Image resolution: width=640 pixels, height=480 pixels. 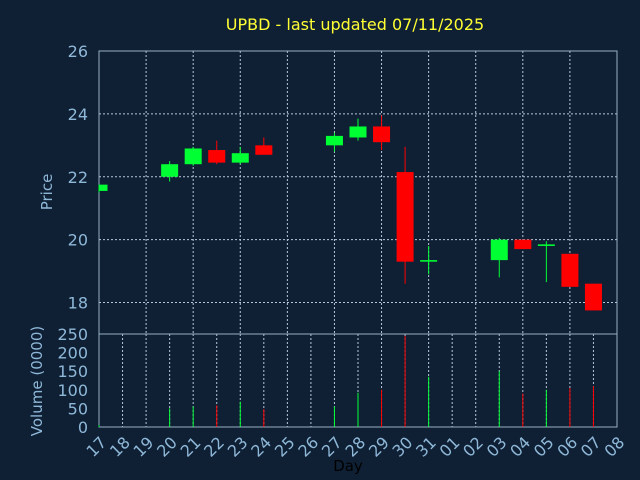 I want to click on volume-tick-label: 0, so click(x=83, y=427).